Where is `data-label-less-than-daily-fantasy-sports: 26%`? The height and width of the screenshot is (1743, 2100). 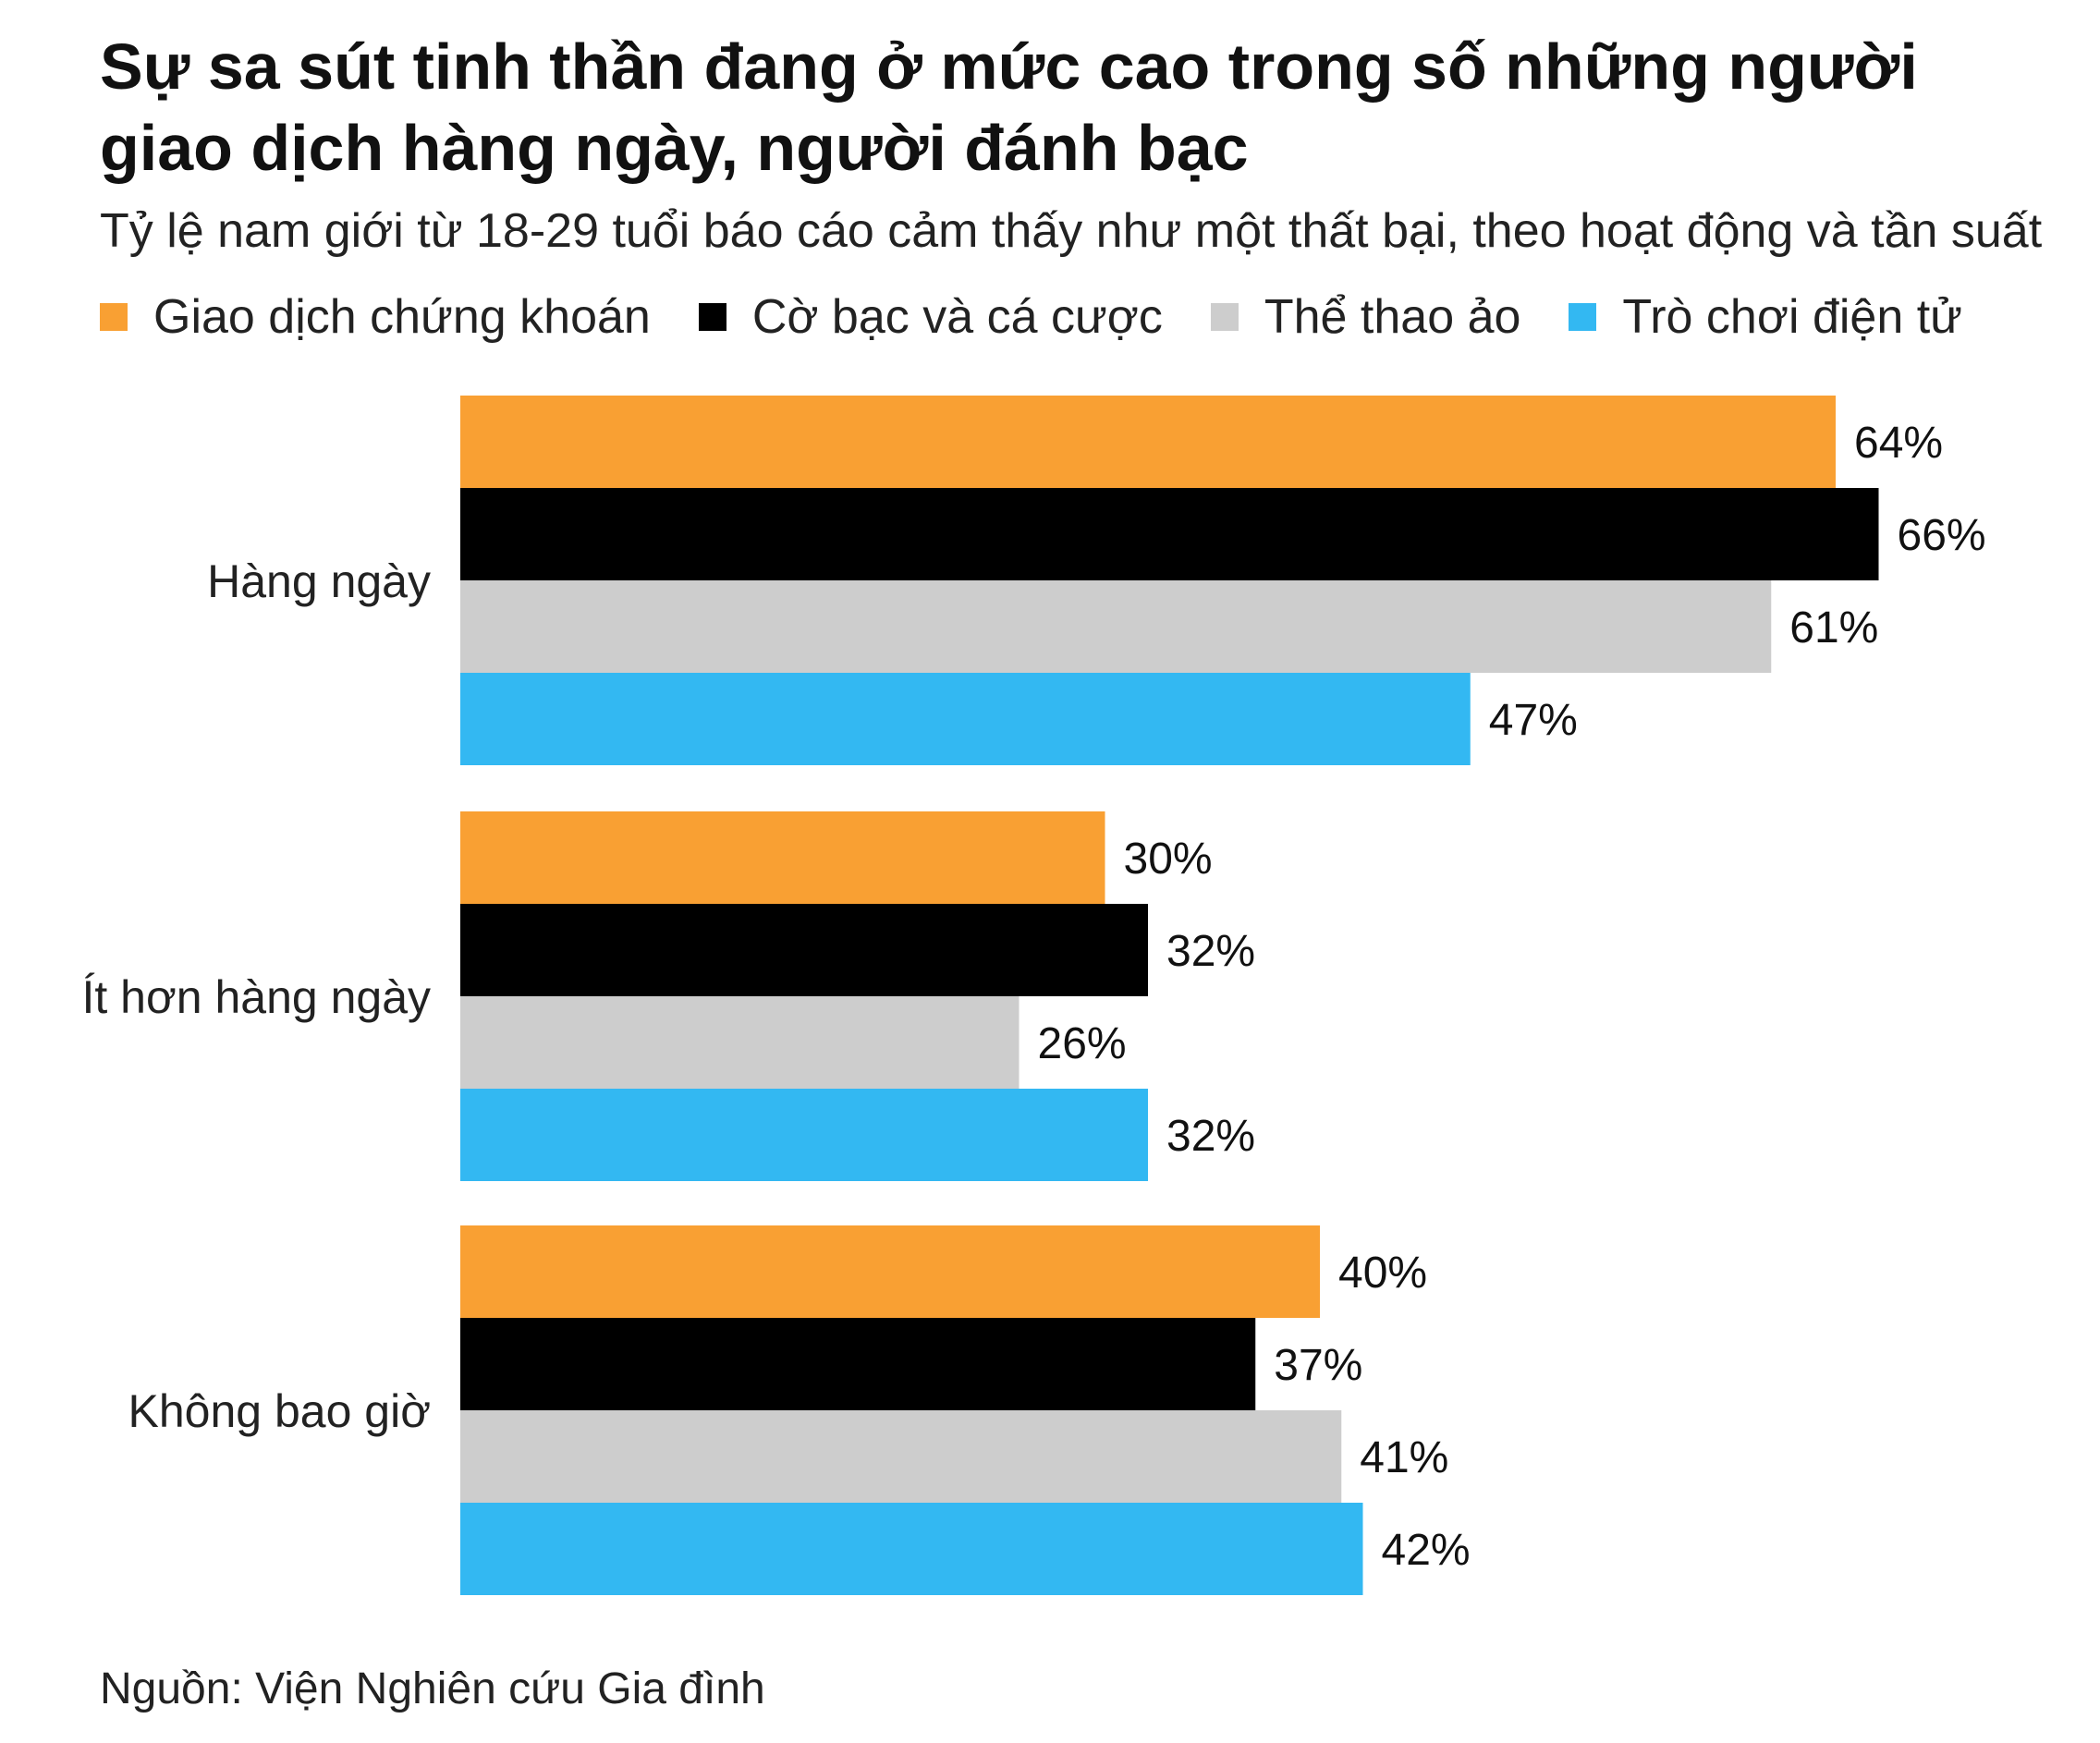
data-label-less-than-daily-fantasy-sports: 26% is located at coordinates (1082, 1043).